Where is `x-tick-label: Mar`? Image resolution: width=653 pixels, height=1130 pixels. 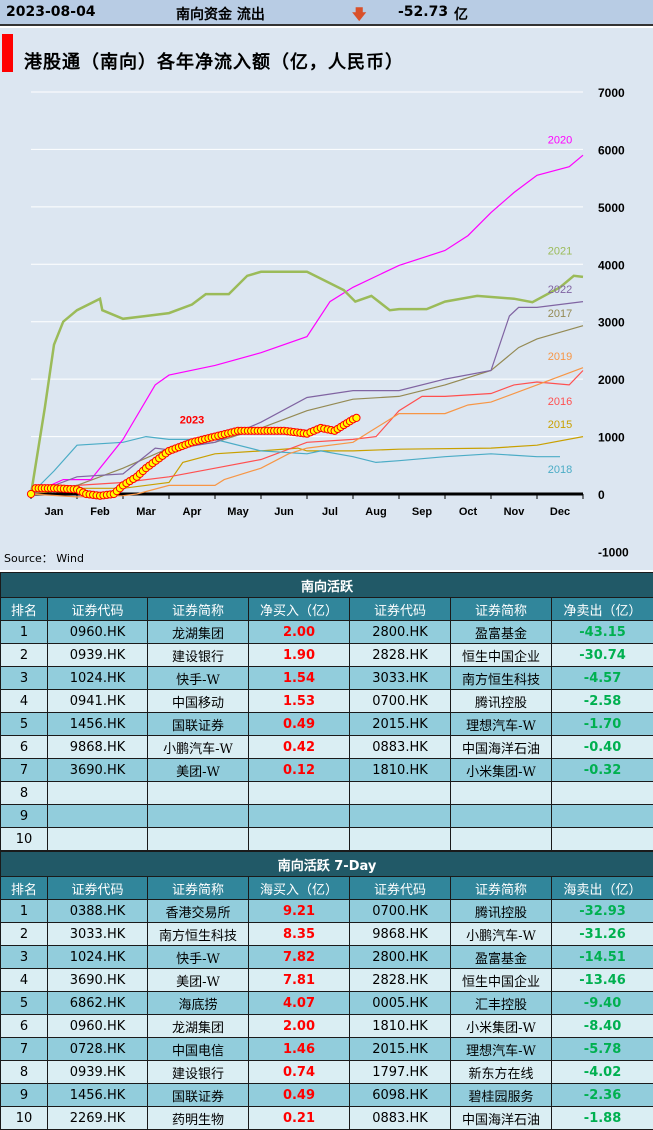
x-tick-label: Mar is located at coordinates (146, 512).